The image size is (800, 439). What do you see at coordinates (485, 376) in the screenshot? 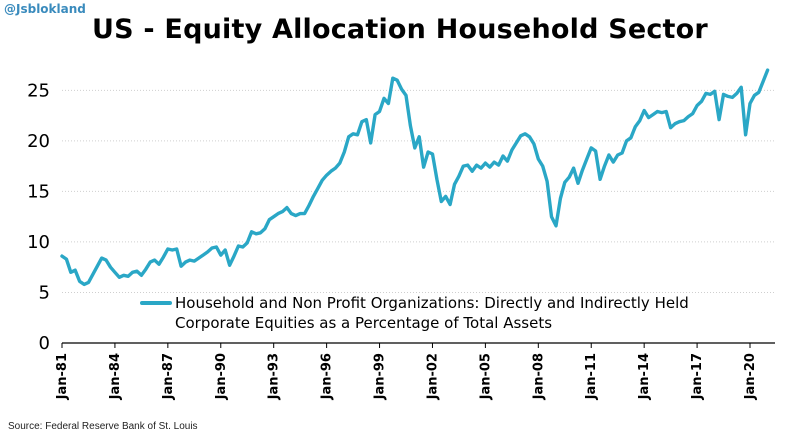
I see `x-tick-label: Jan-05` at bounding box center [485, 376].